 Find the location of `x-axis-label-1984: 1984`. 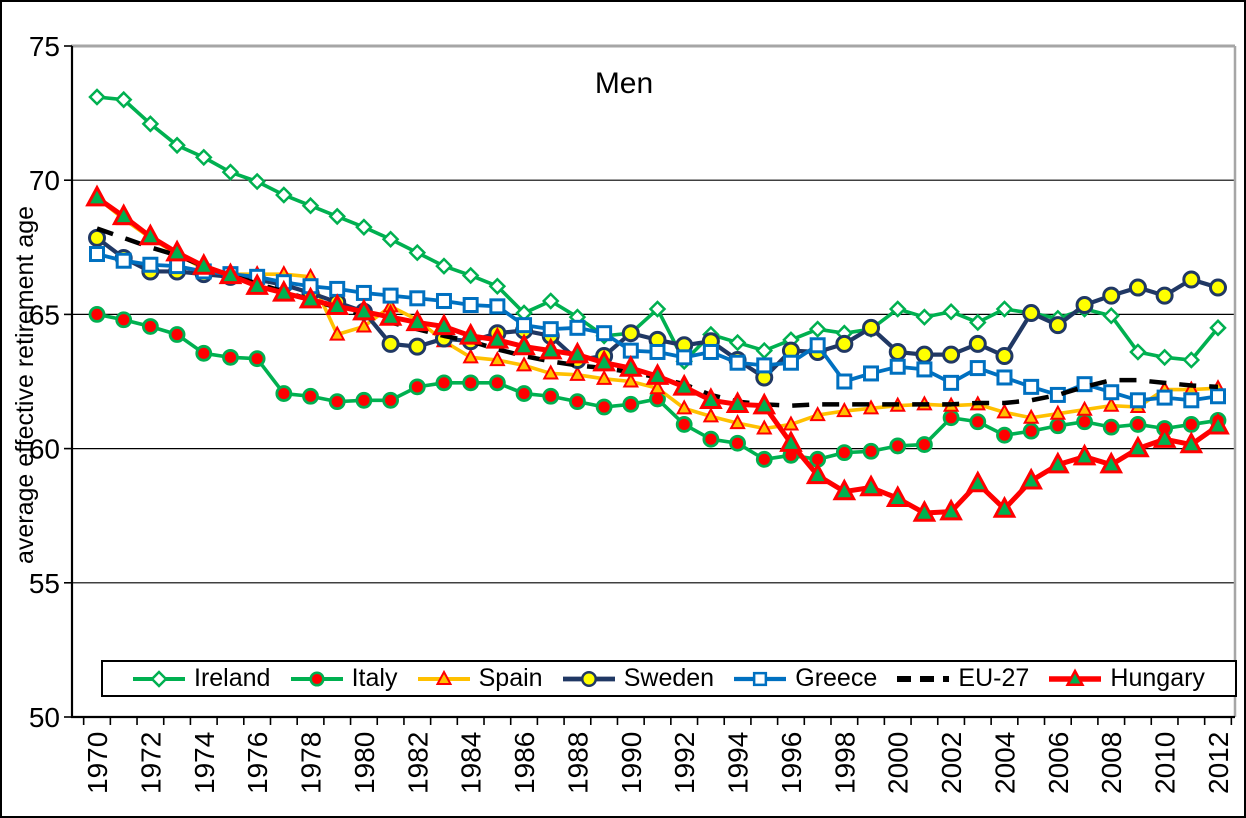

x-axis-label-1984: 1984 is located at coordinates (471, 763).